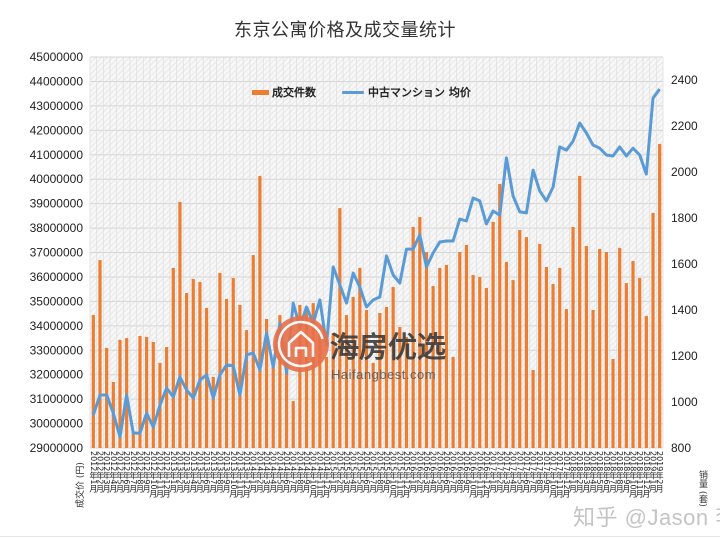 This screenshot has height=539, width=720. What do you see at coordinates (360, 472) in the screenshot?
I see `x-tick-label: 2015年5月` at bounding box center [360, 472].